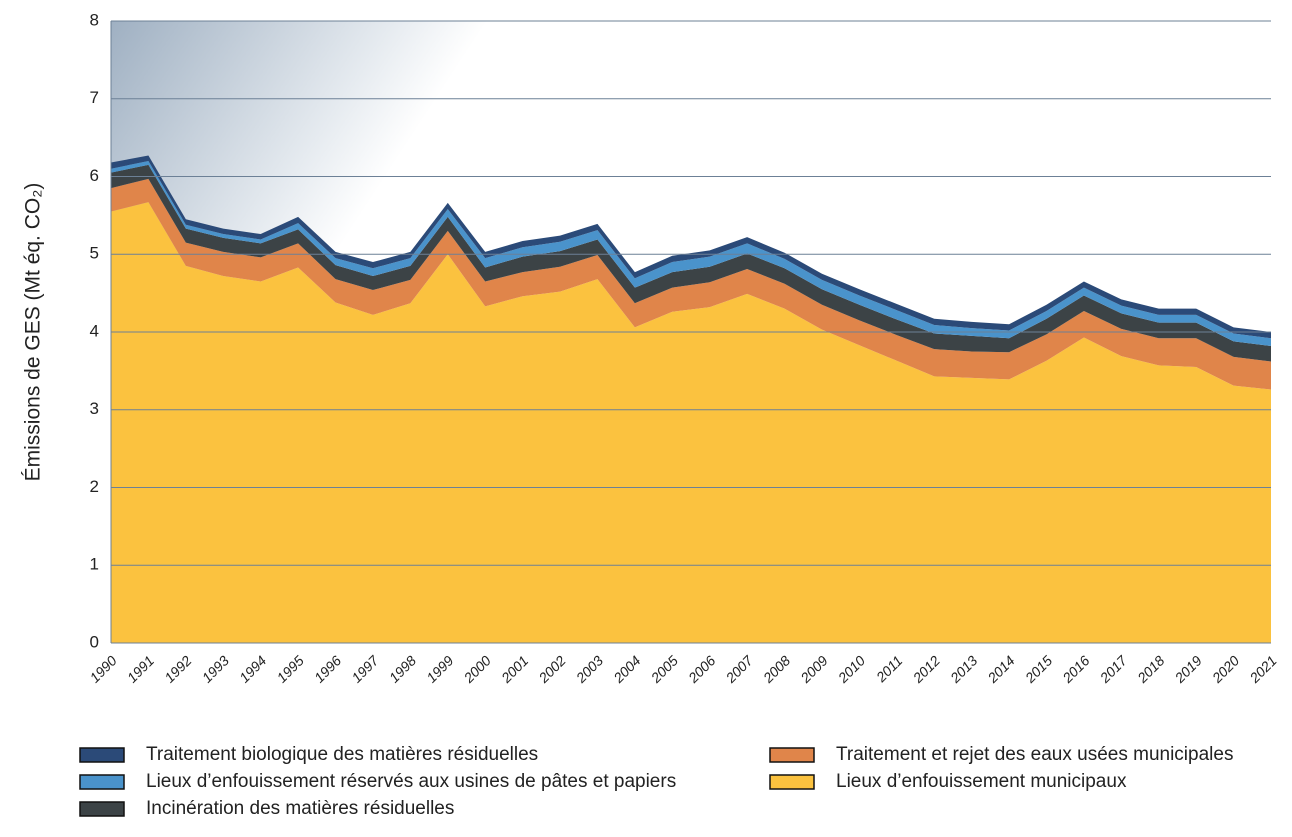 Image resolution: width=1292 pixels, height=837 pixels. I want to click on x-tick-label: 2021, so click(1263, 669).